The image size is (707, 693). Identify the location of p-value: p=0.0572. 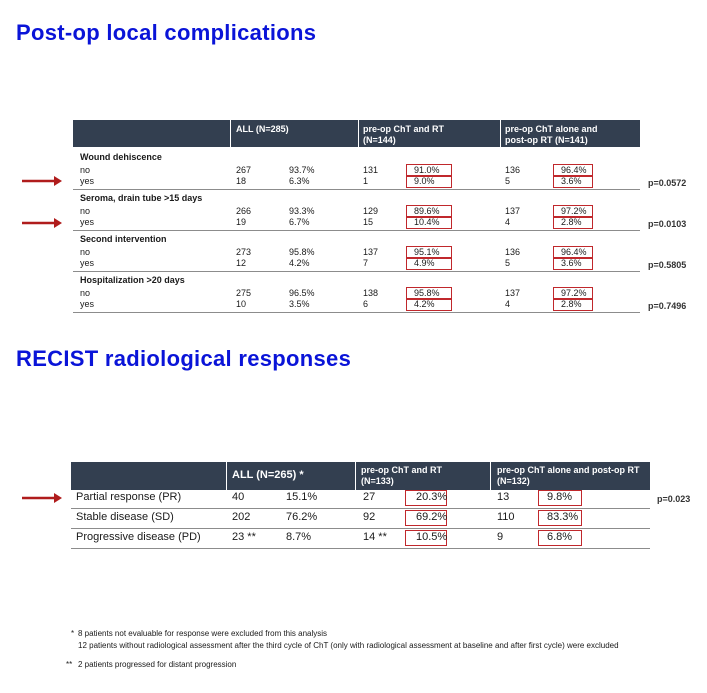
(667, 183).